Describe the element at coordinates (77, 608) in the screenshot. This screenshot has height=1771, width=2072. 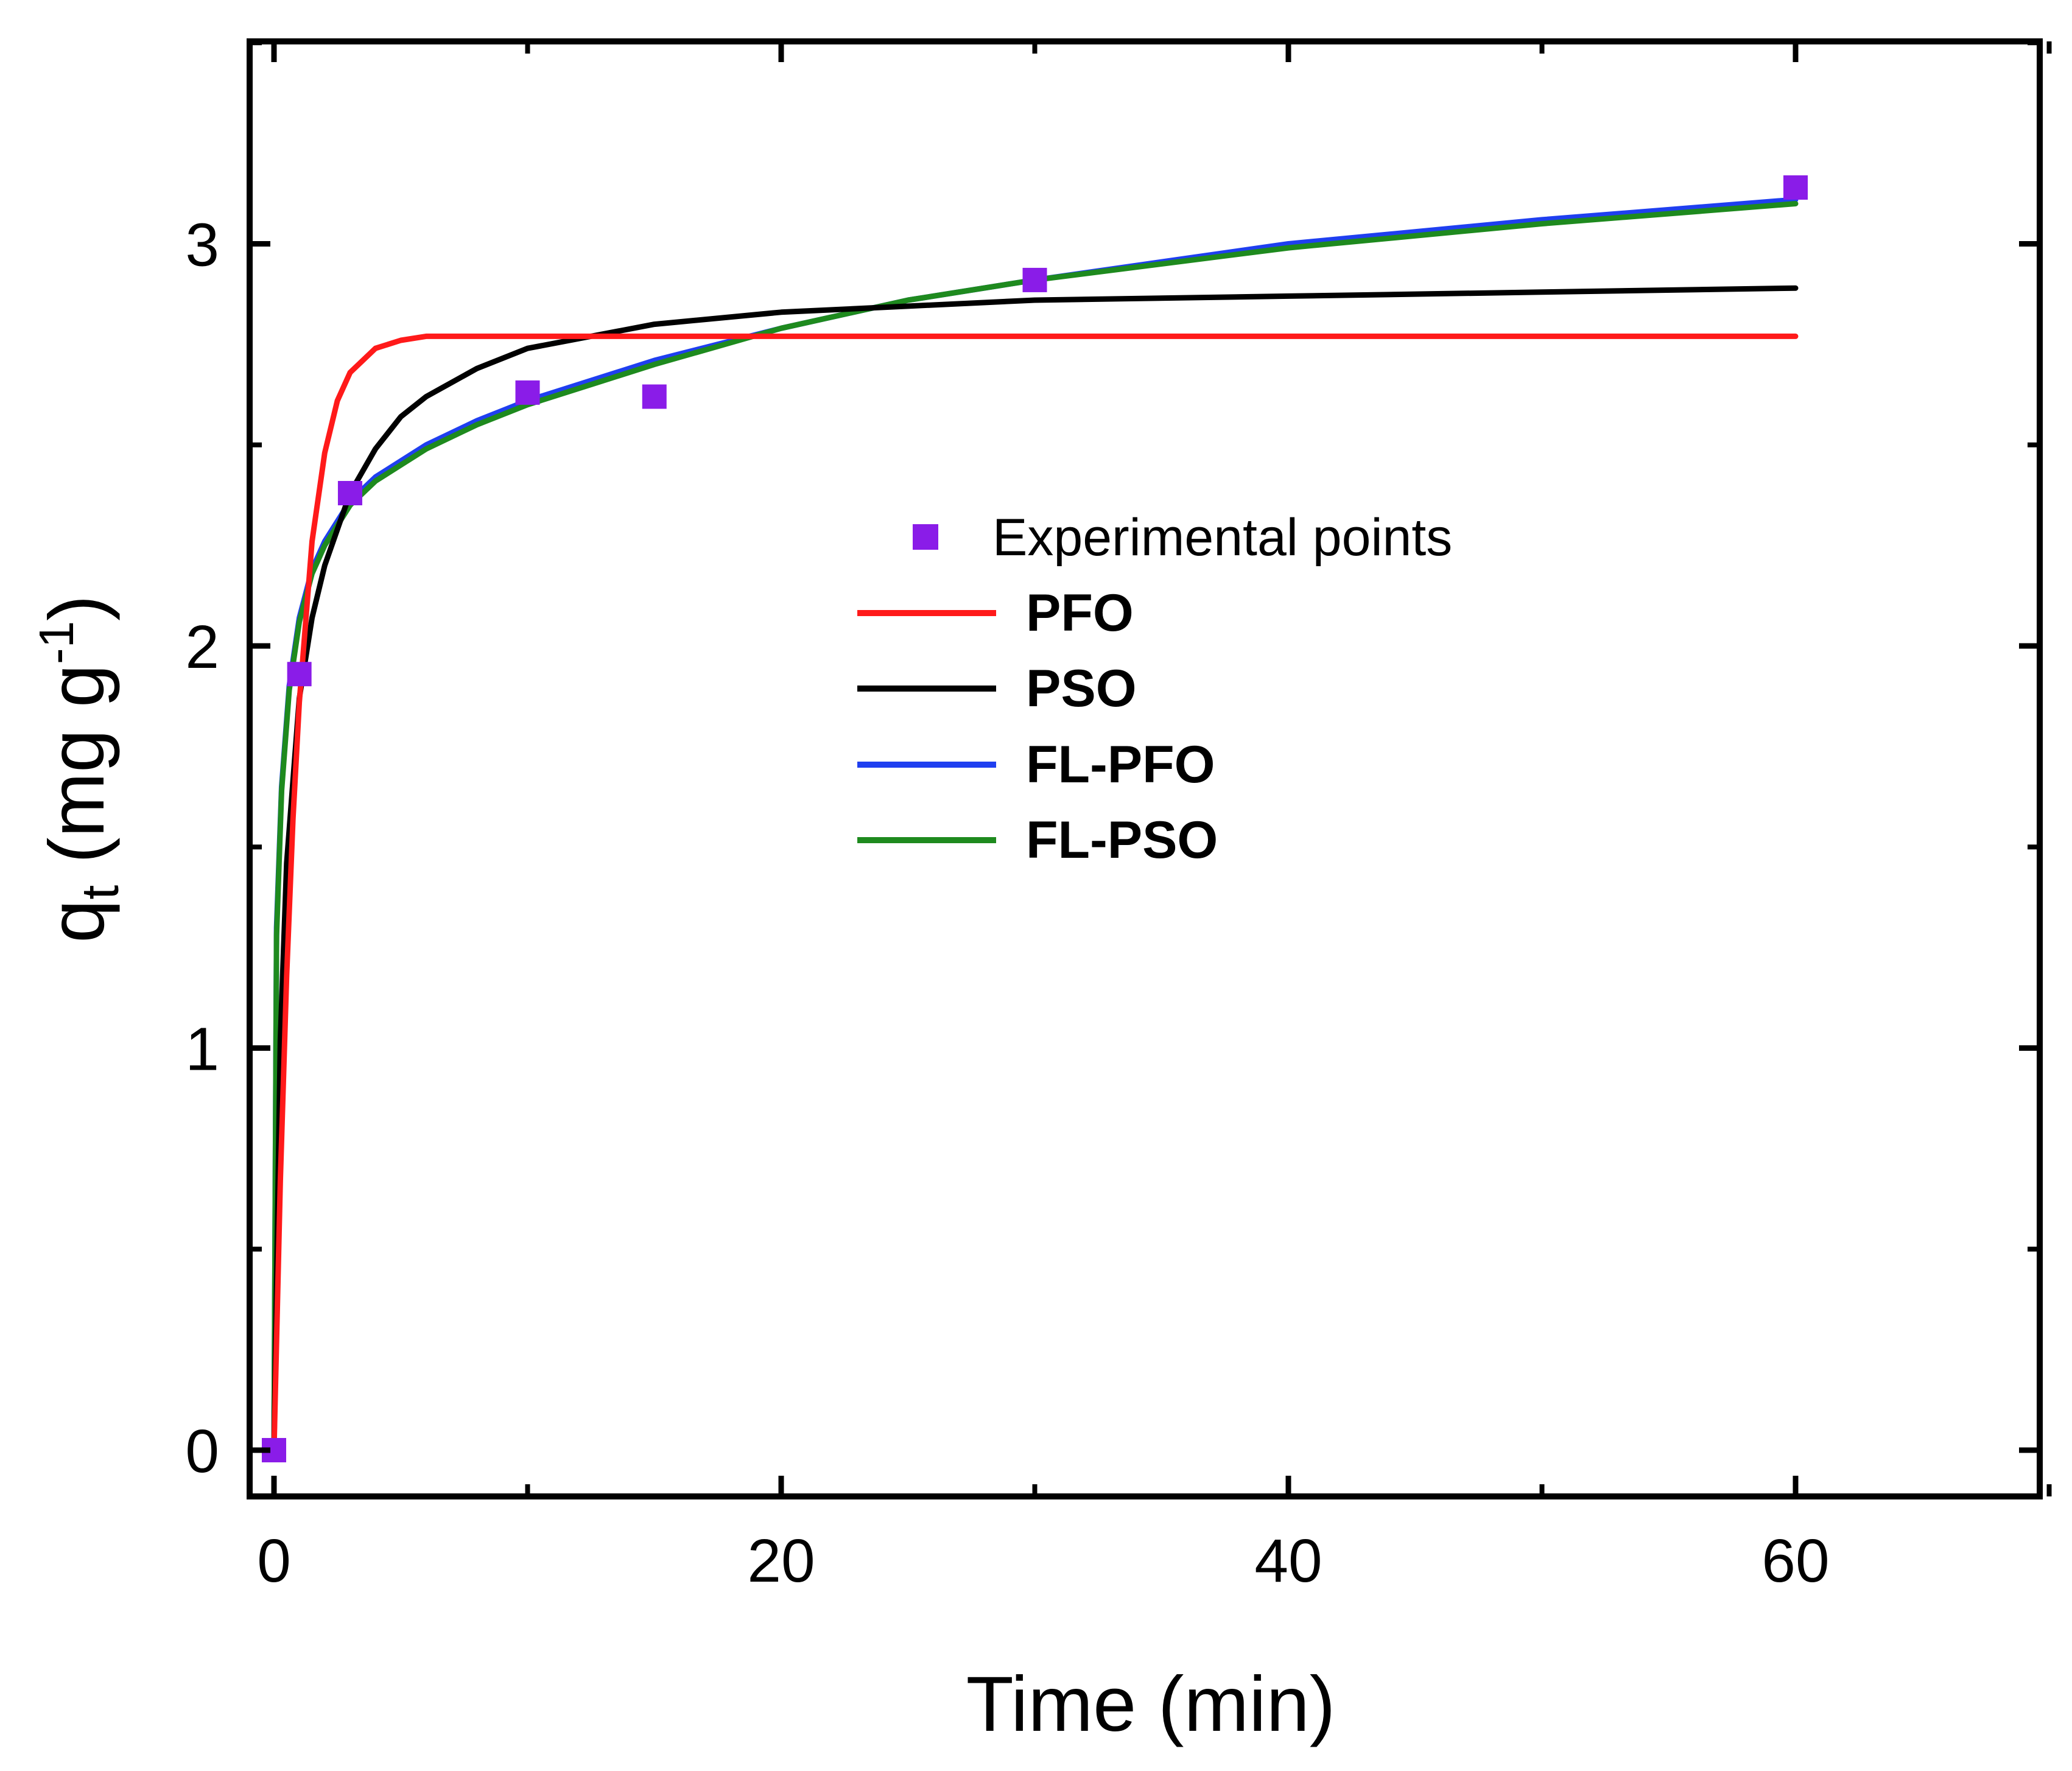
I see `y-axis-title-close: )` at that location.